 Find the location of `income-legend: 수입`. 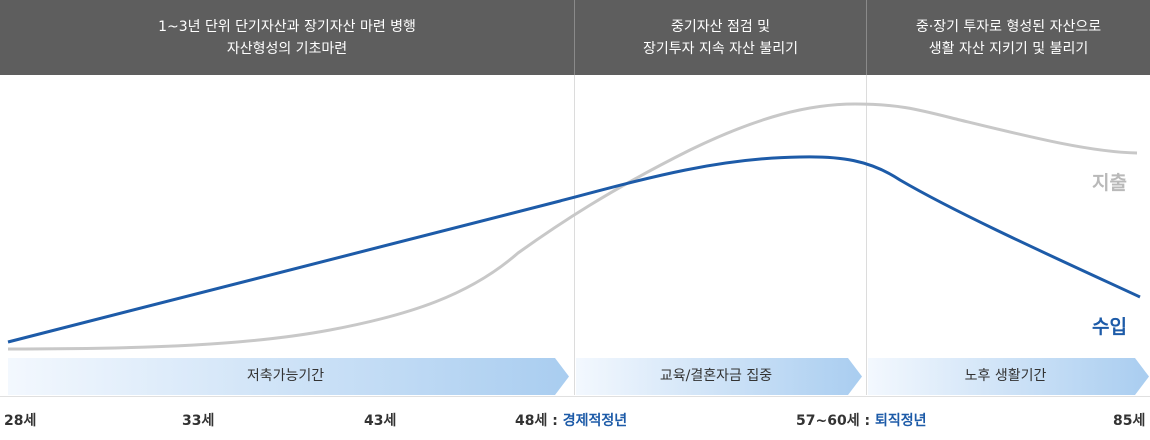

income-legend: 수입 is located at coordinates (1109, 327).